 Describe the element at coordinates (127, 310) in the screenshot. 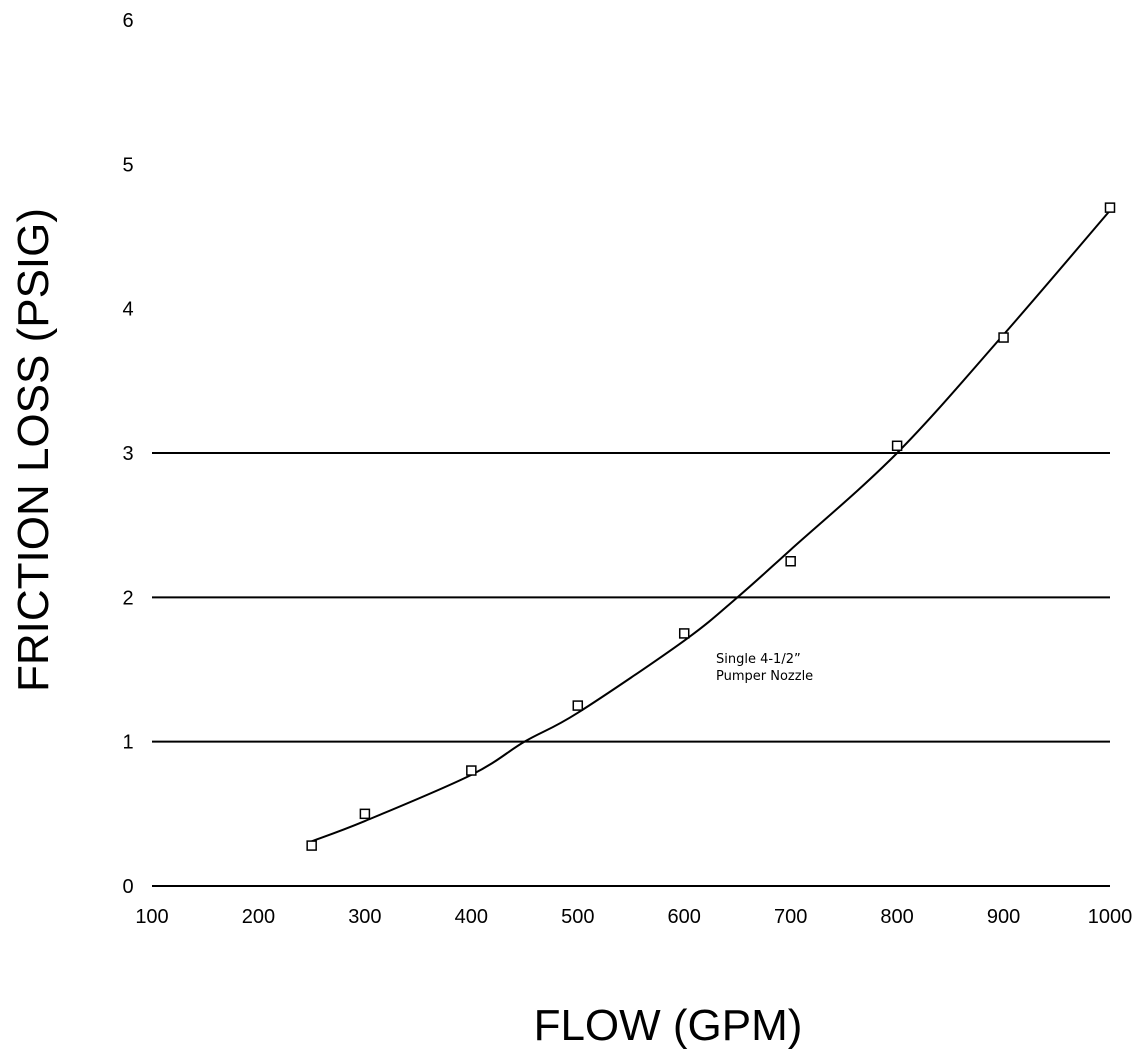

I see `y-tick-label-4: 4` at that location.